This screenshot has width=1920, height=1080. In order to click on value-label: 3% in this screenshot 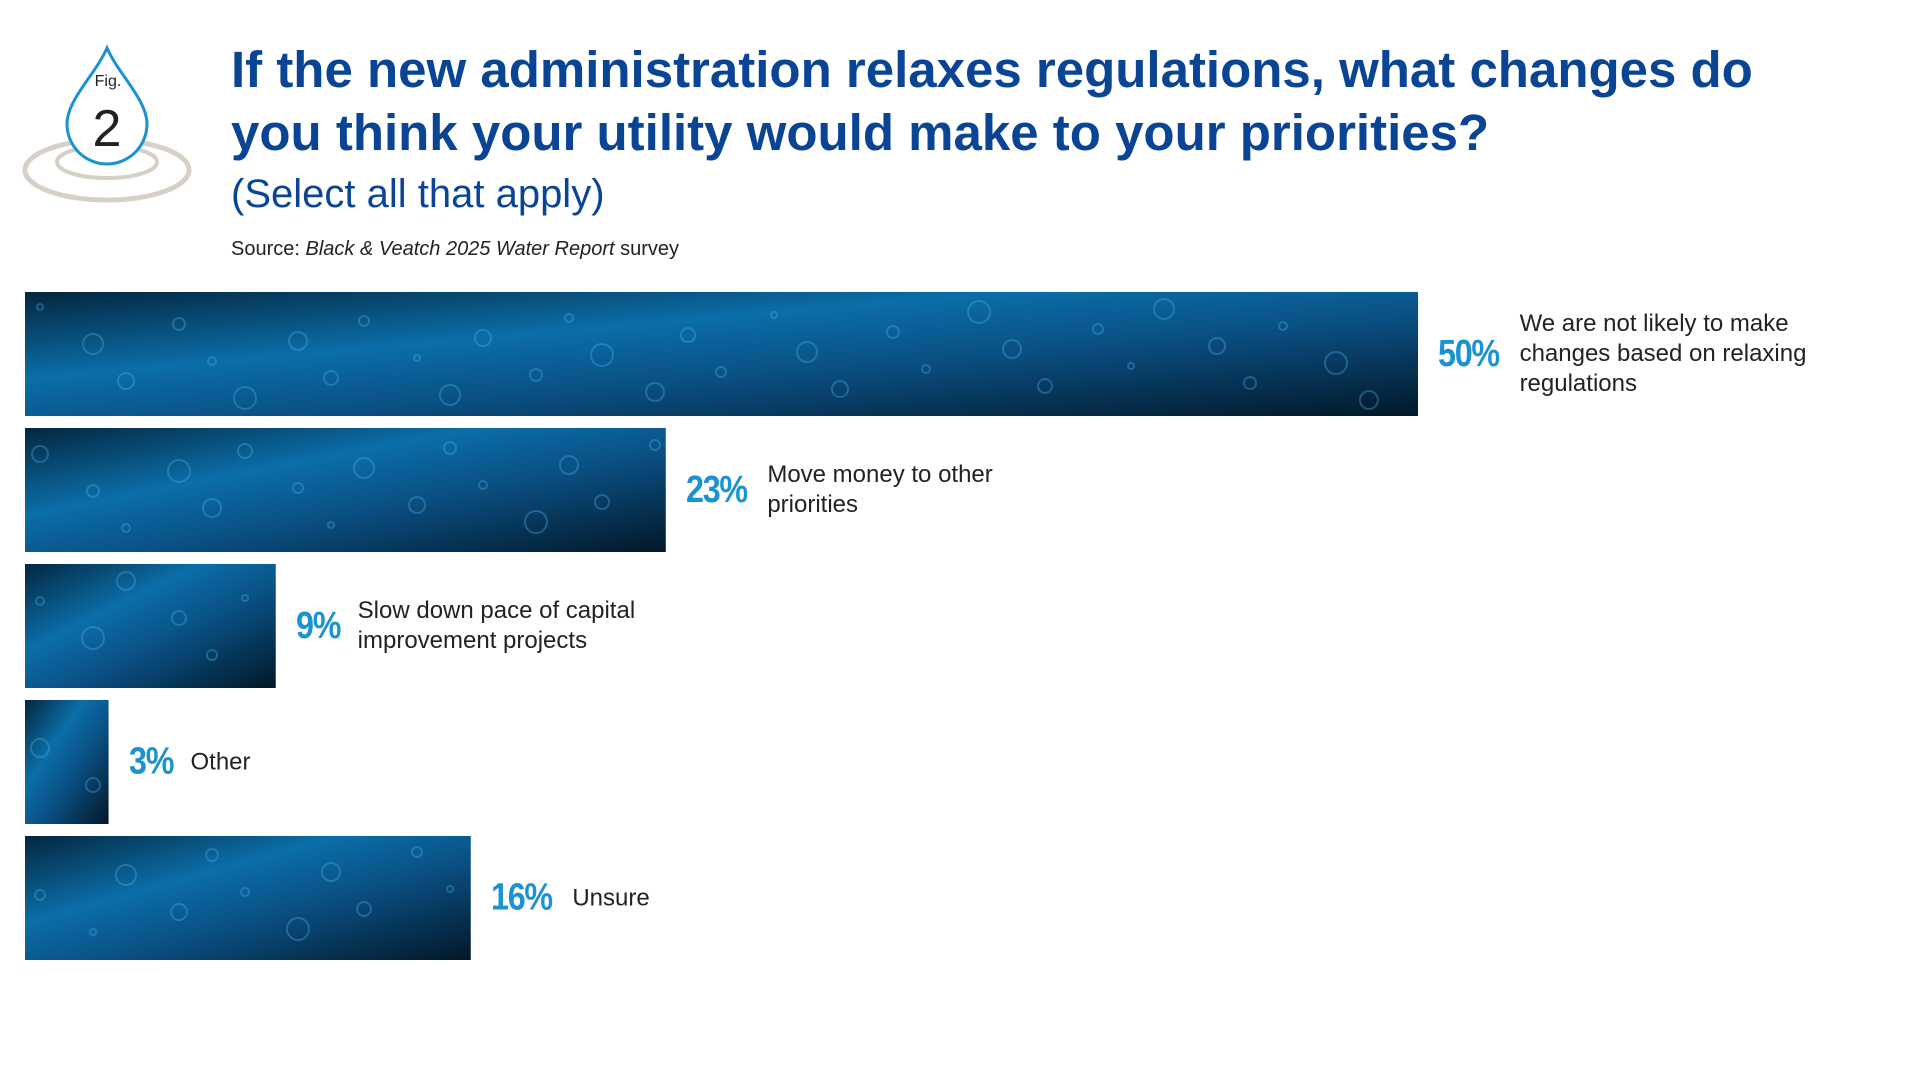, I will do `click(151, 761)`.